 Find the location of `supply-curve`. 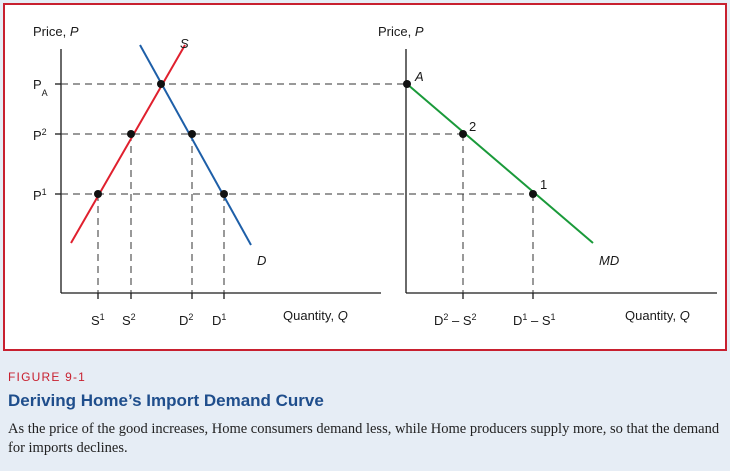

supply-curve is located at coordinates (128, 144).